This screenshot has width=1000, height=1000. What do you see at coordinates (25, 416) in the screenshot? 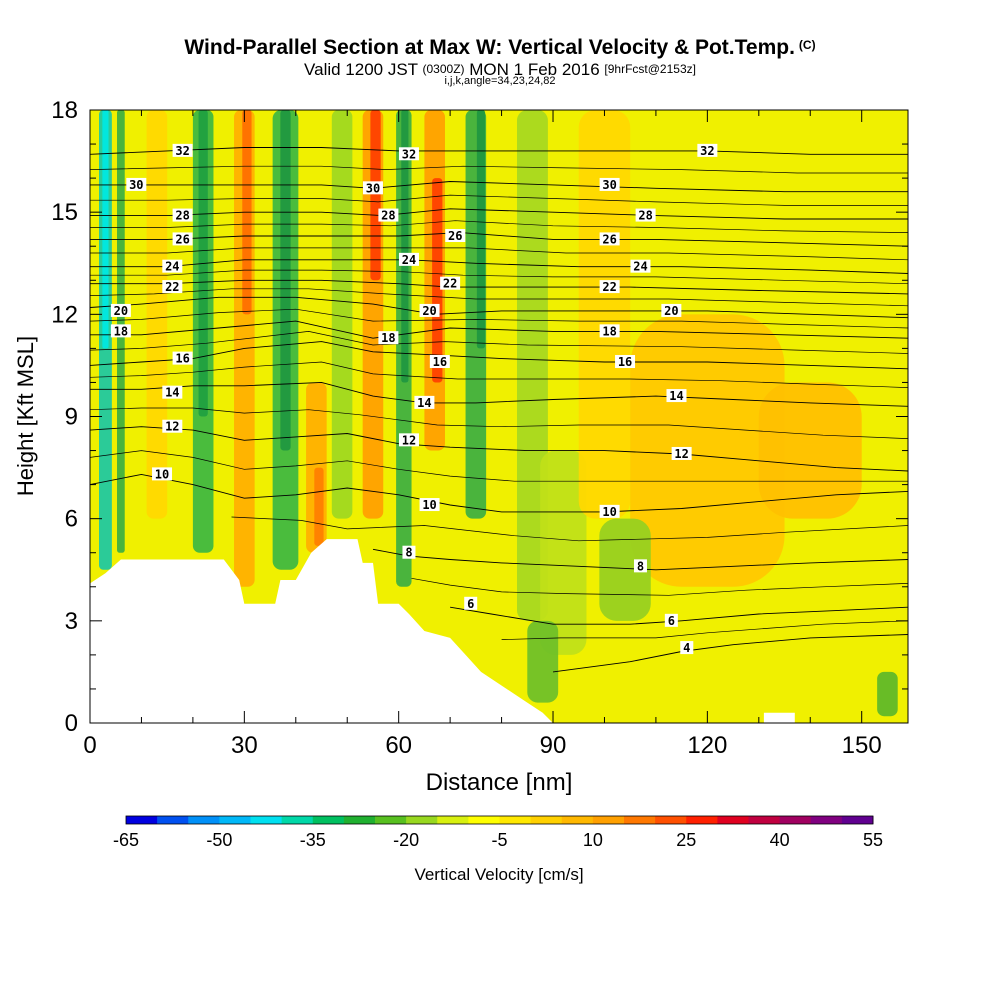
I see `y-axis-label: Height [Kft MSL]` at bounding box center [25, 416].